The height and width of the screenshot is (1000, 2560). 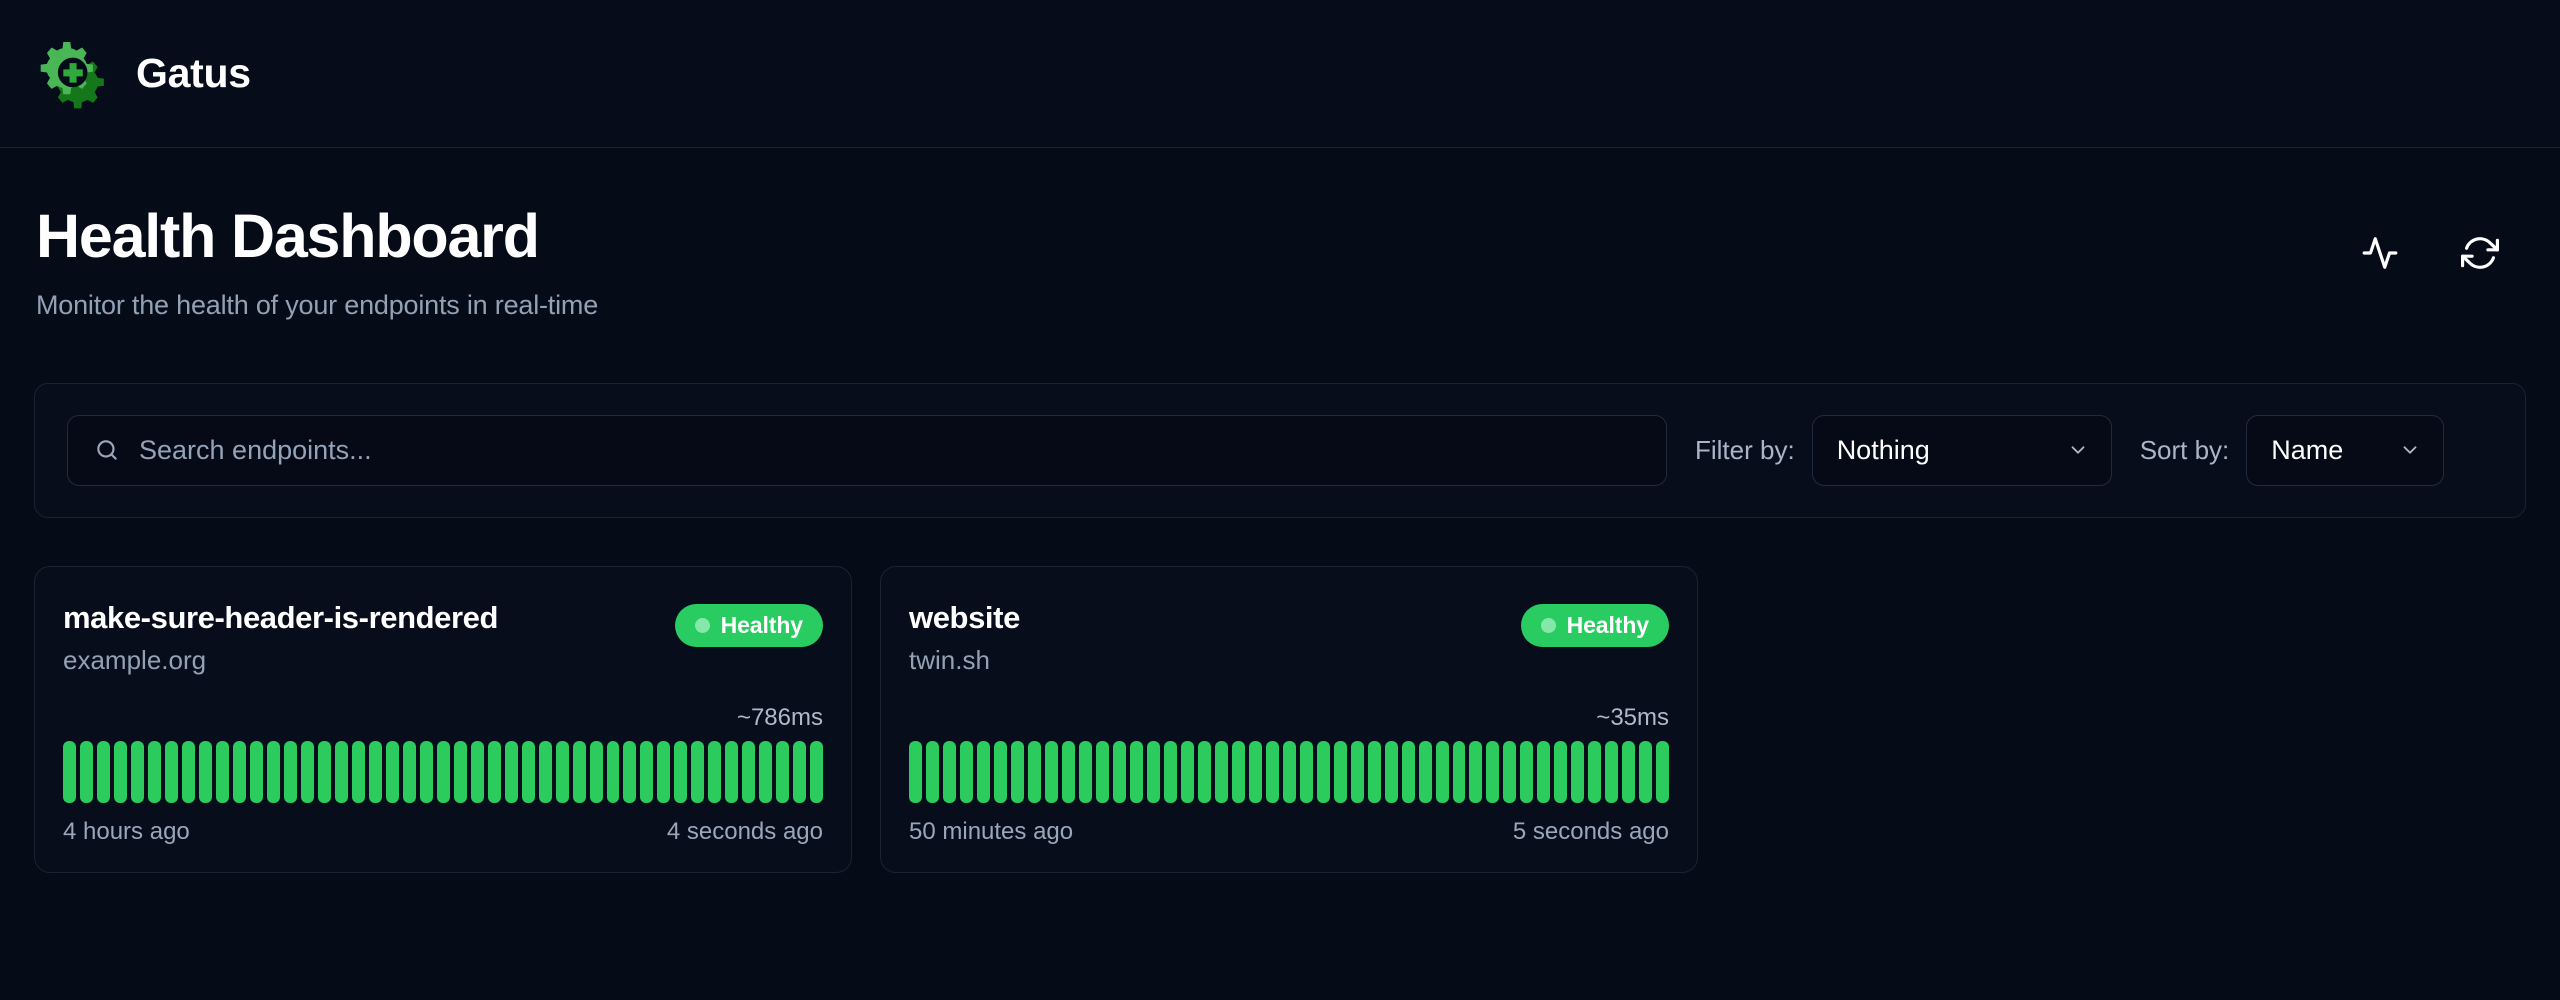 I want to click on status-bar-track, so click(x=443, y=772).